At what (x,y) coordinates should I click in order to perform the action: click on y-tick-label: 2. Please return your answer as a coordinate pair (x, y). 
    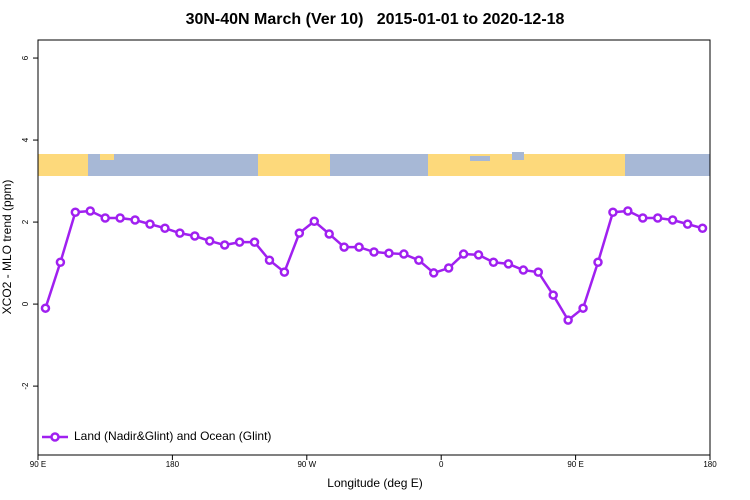
    Looking at the image, I should click on (25, 221).